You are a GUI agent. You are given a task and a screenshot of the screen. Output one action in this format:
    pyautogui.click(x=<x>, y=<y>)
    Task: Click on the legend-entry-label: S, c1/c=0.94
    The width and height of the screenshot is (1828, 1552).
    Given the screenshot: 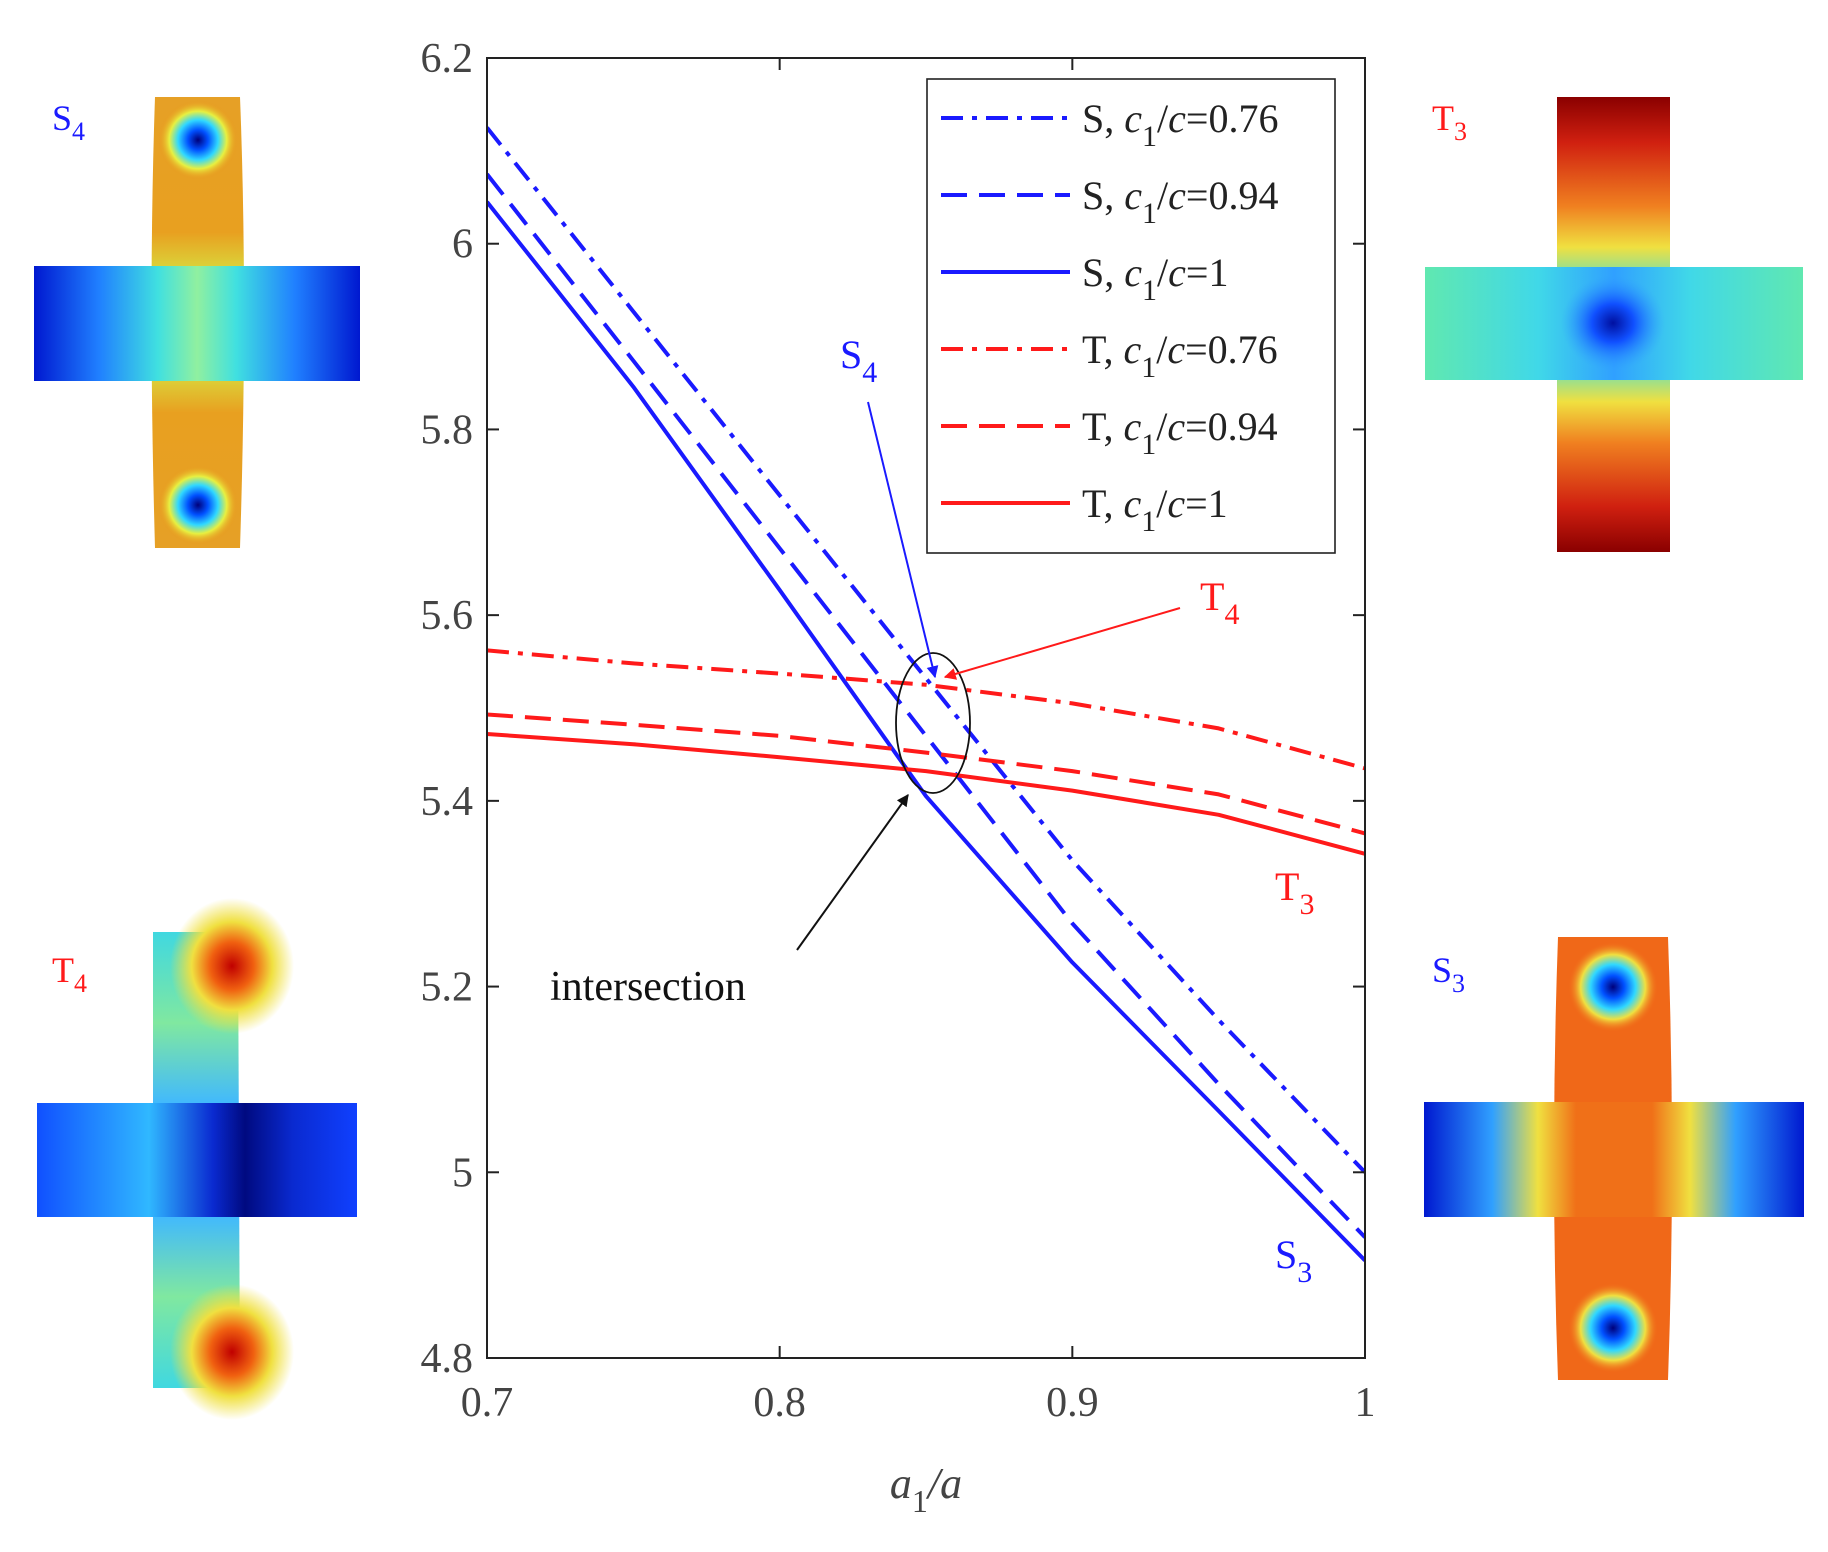 What is the action you would take?
    pyautogui.click(x=1180, y=201)
    